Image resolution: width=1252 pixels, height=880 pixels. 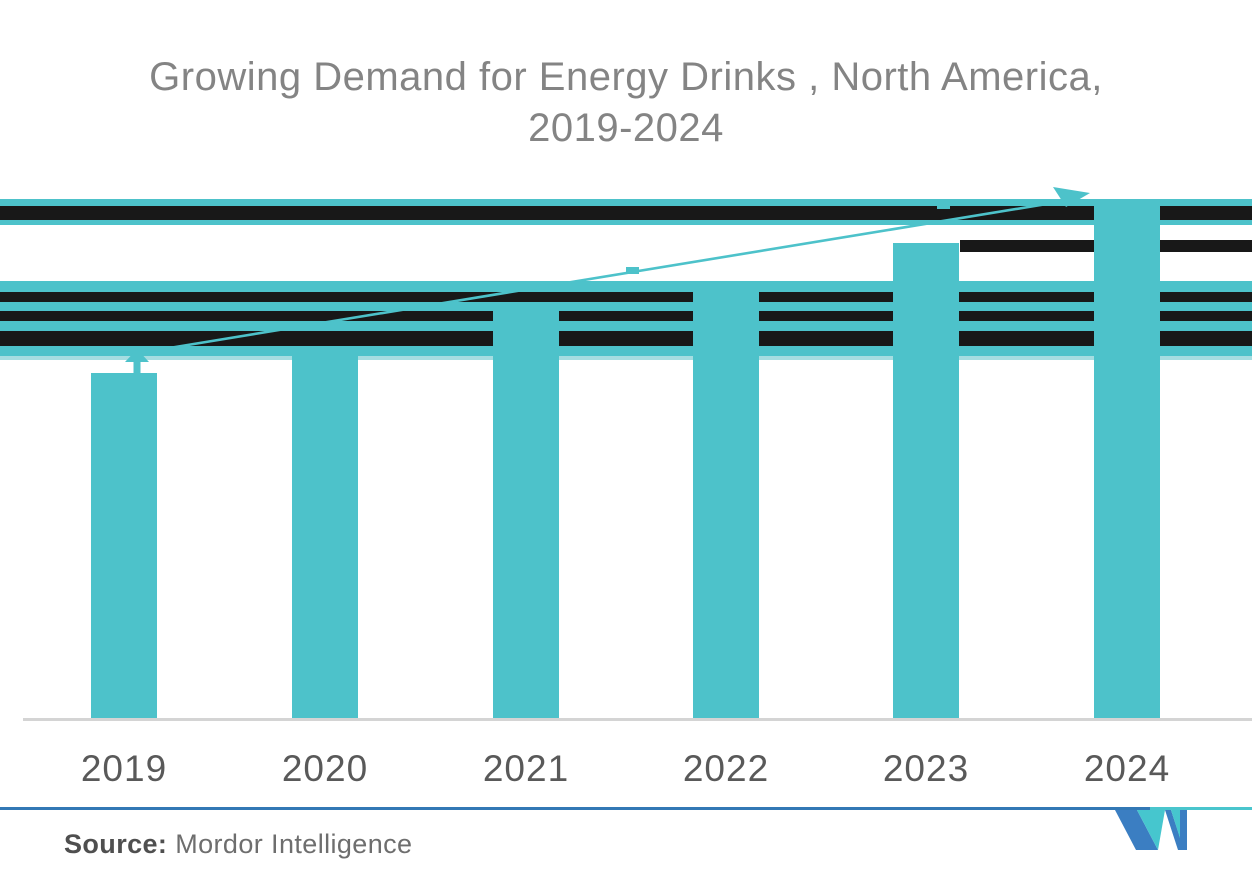 I want to click on up-arrow-icon, so click(x=137, y=355).